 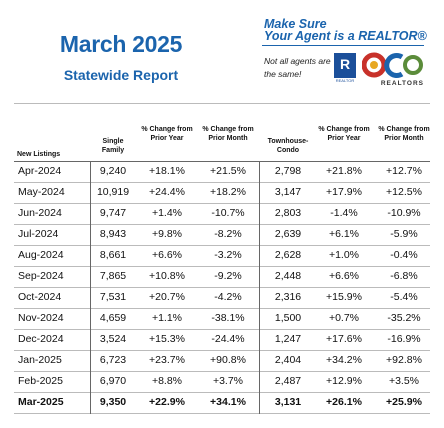 I want to click on row-single-family: 9,747, so click(x=113, y=213).